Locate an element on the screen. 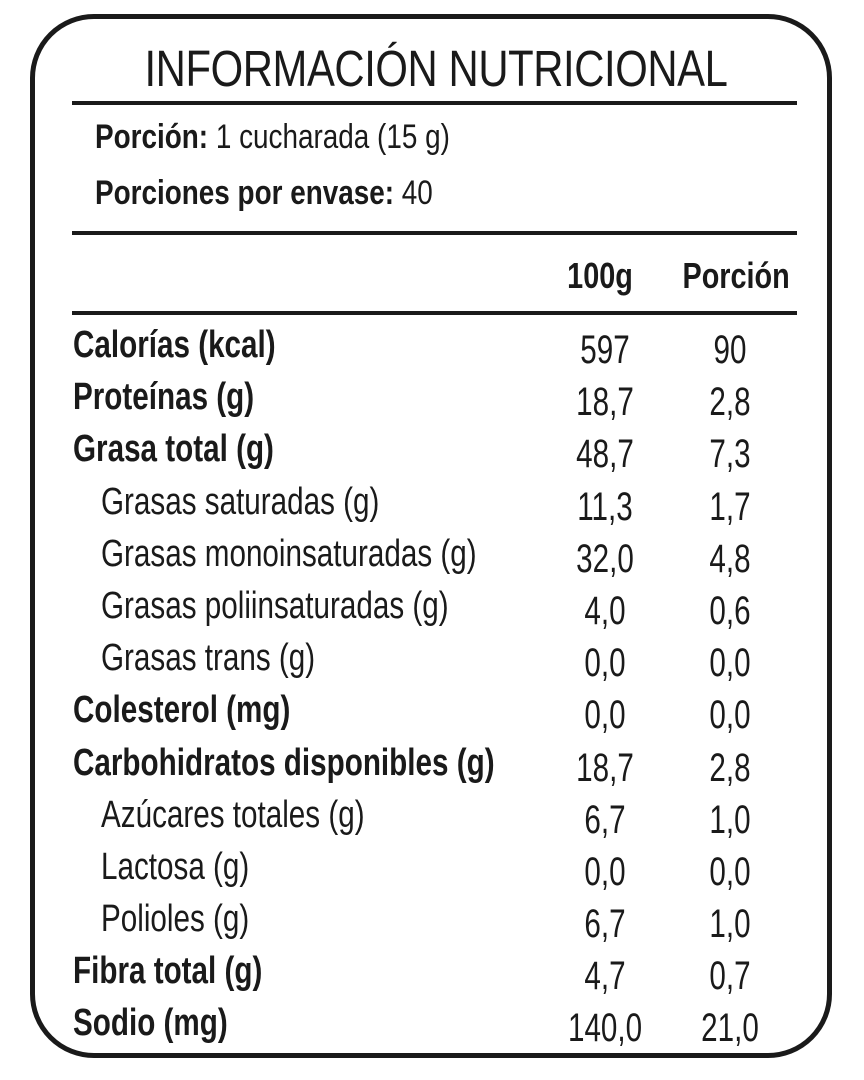 This screenshot has width=864, height=1080. column-header-portion: Porción is located at coordinates (736, 275).